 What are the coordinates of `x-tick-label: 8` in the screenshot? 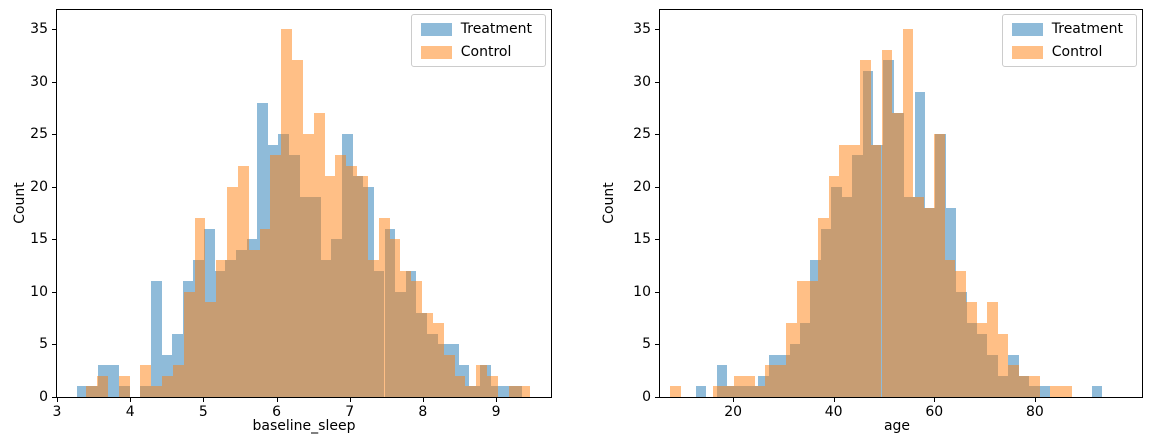 It's located at (423, 412).